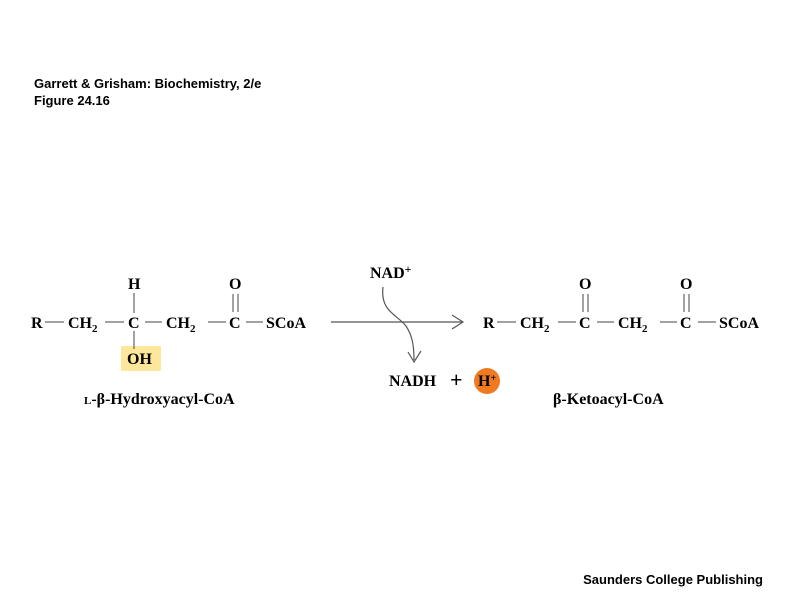  I want to click on plus-sign: +, so click(456, 379).